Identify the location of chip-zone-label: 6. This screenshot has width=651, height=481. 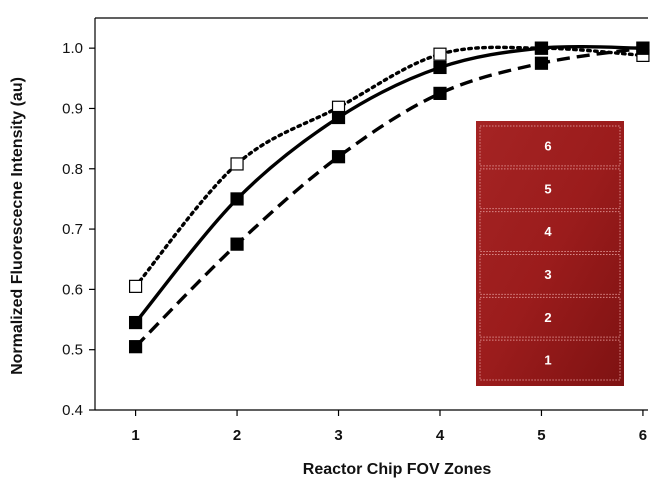
(547, 145).